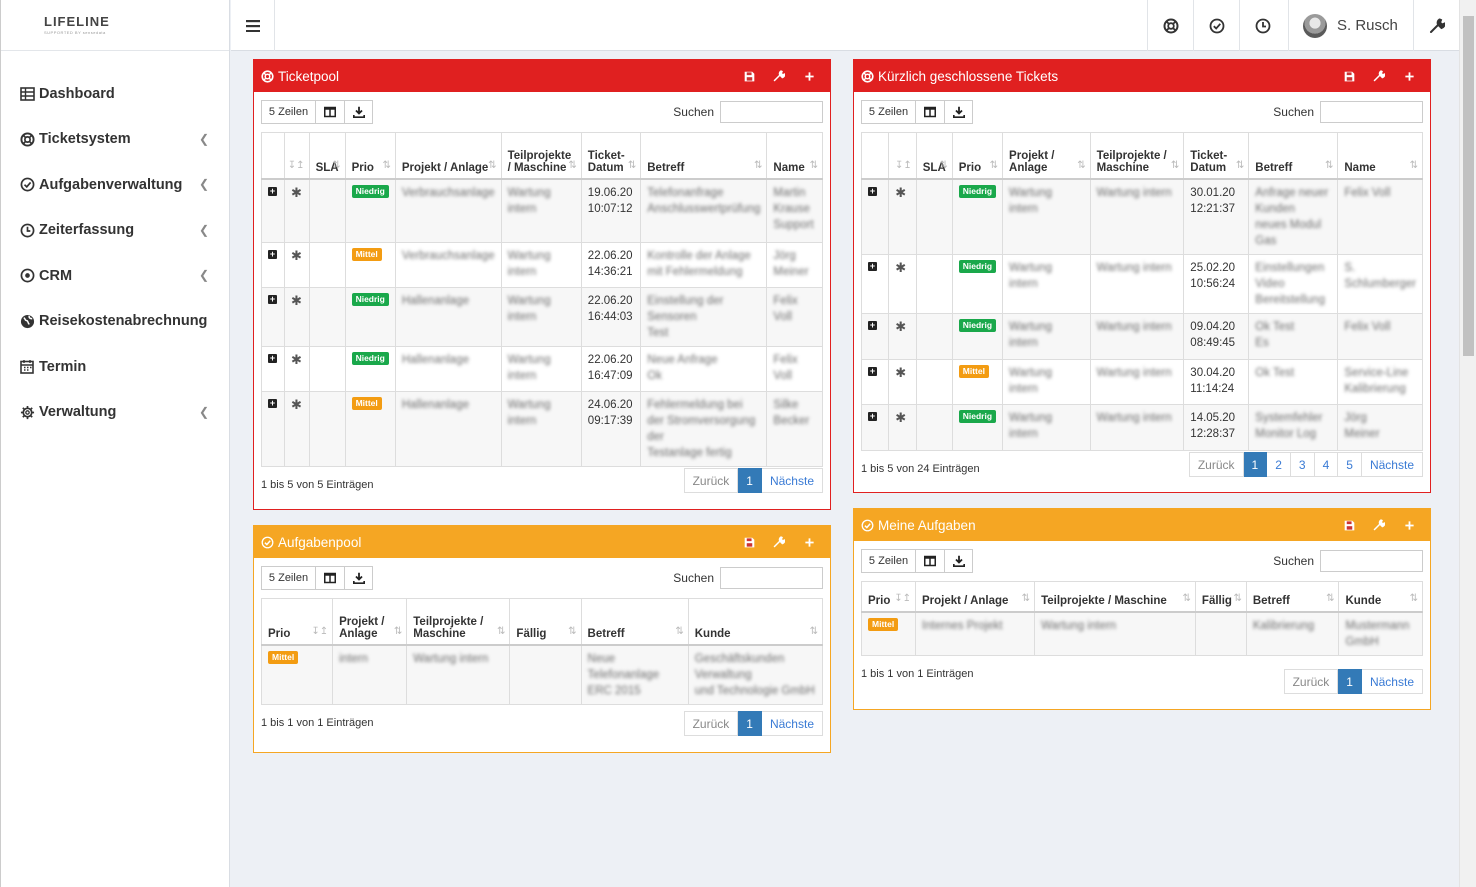  I want to click on tasks-shortcut-button, so click(1216, 25).